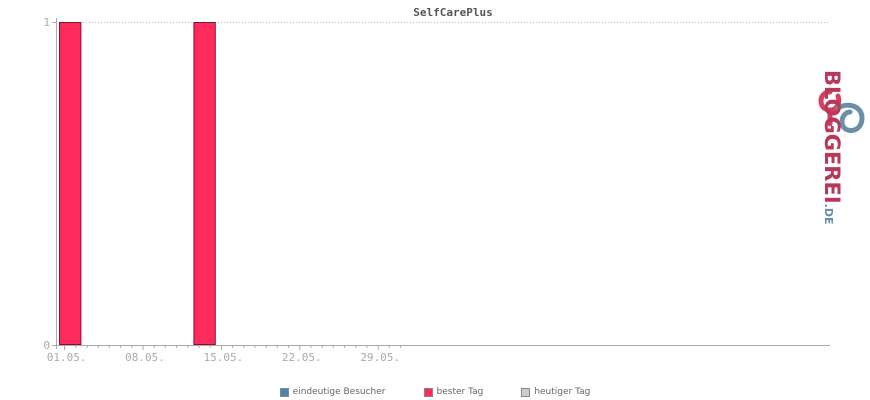  I want to click on bars, so click(137, 183).